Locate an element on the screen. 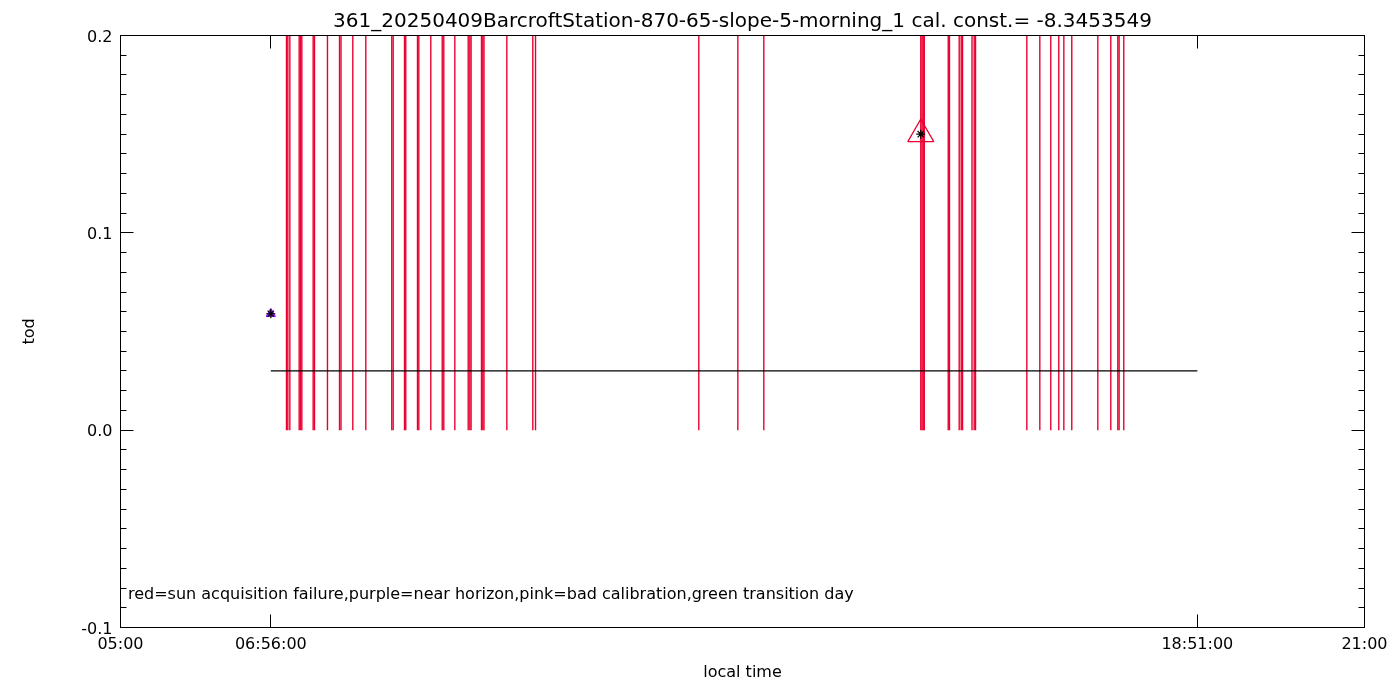  y-tick-label: 0.0 is located at coordinates (100, 431).